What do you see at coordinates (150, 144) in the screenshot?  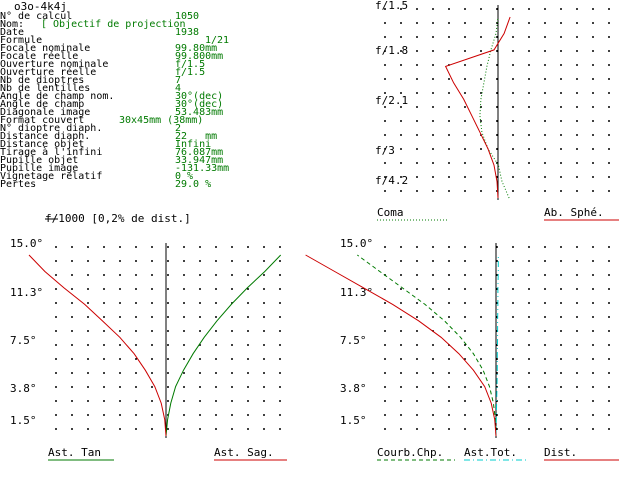 I see `data-row: Distance objet Infini` at bounding box center [150, 144].